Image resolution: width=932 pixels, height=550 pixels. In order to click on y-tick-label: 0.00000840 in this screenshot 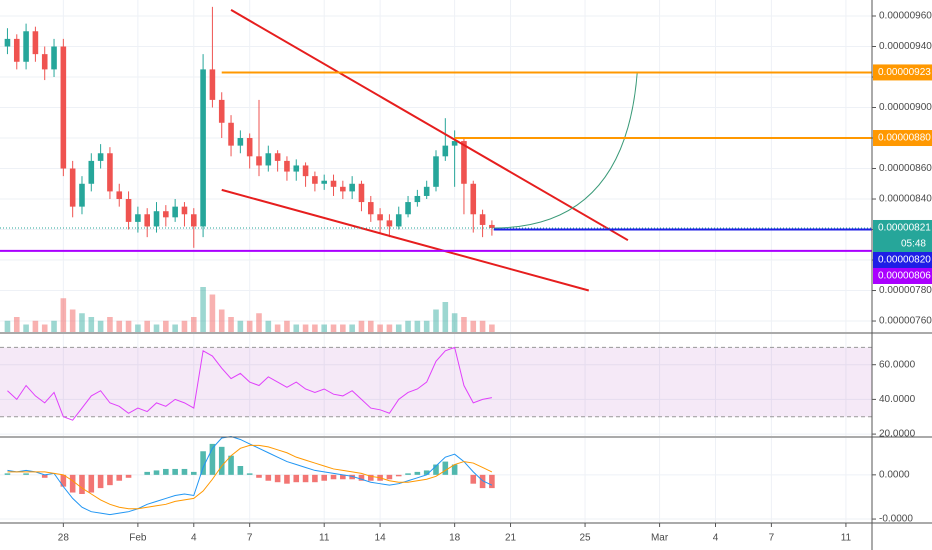, I will do `click(905, 199)`.